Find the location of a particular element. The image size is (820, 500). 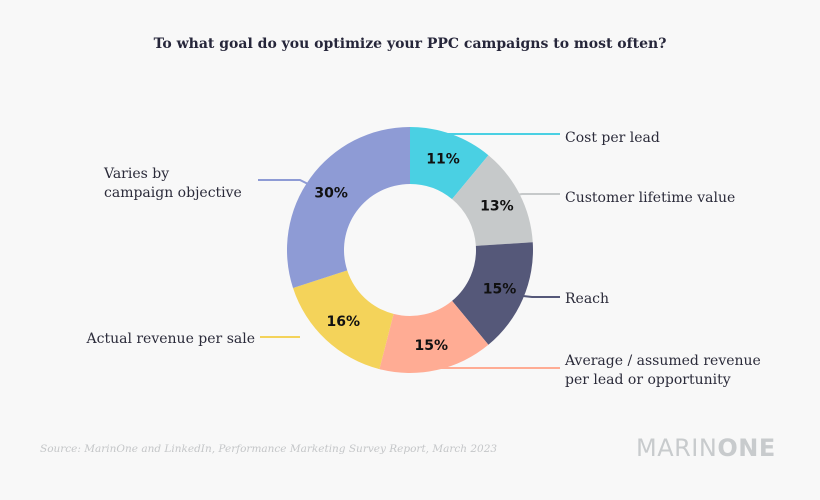

logo-bold-text: ONE is located at coordinates (746, 448).